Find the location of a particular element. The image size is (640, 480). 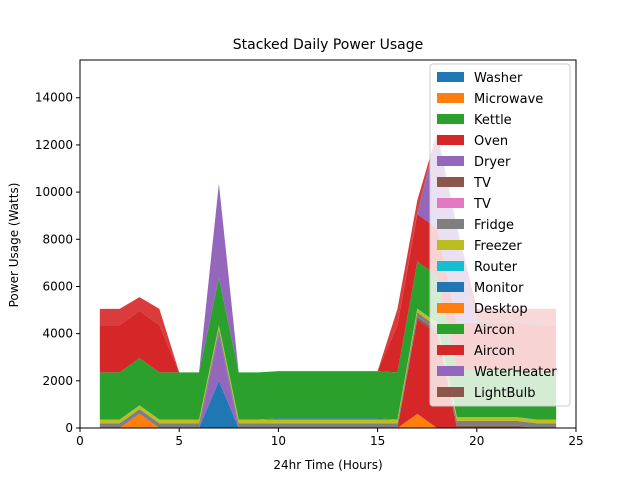

legend-label-microwave-1: Microwave is located at coordinates (508, 99).